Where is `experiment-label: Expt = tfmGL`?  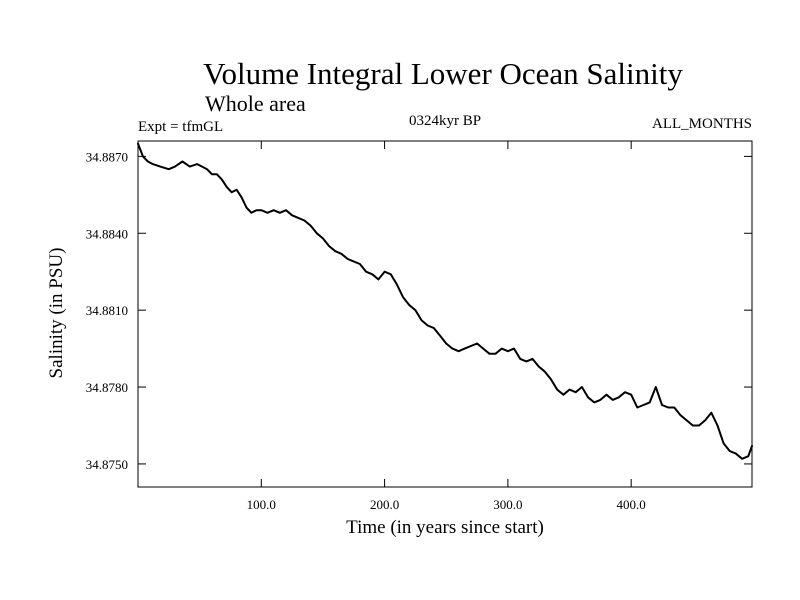
experiment-label: Expt = tfmGL is located at coordinates (180, 127).